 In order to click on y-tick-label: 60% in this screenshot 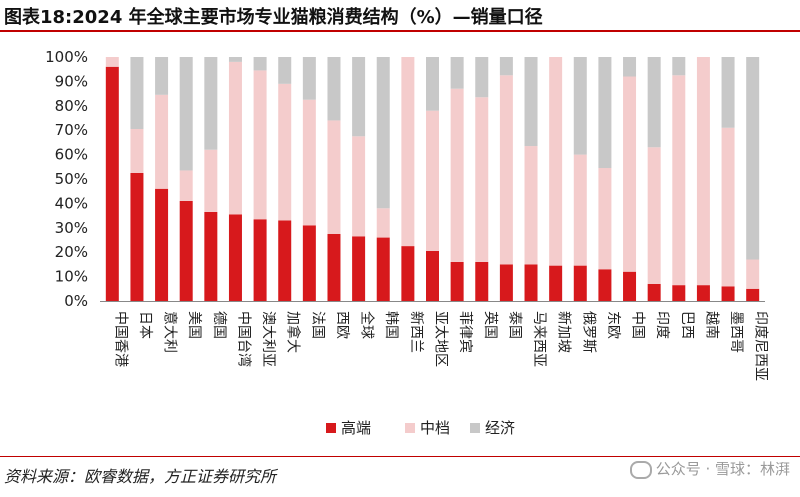, I will do `click(71, 155)`.